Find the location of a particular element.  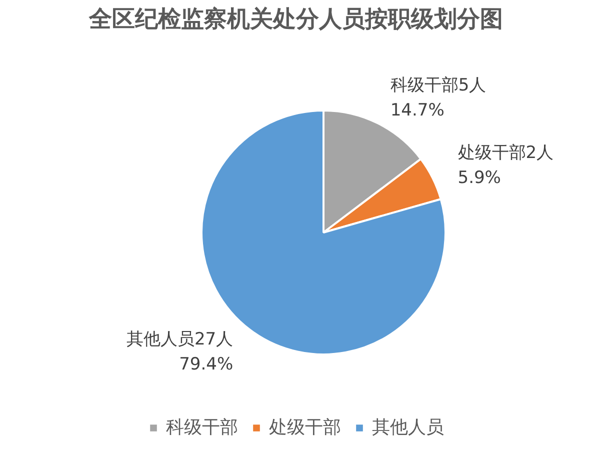

legend-label: 其他人员 is located at coordinates (408, 427).